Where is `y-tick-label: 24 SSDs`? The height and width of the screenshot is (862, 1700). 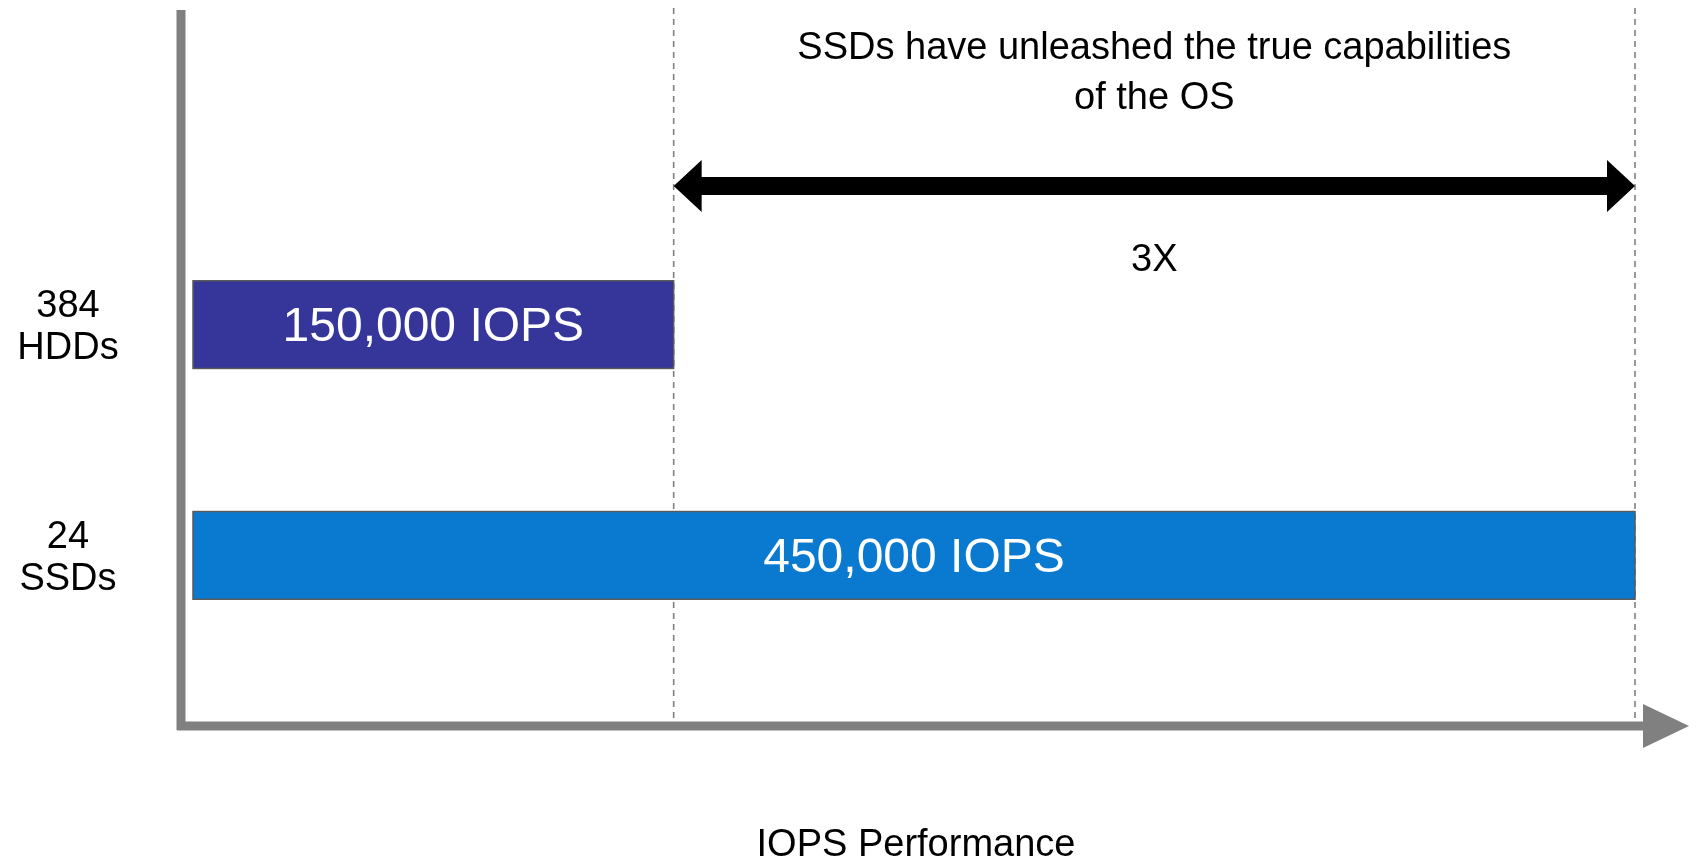 y-tick-label: 24 SSDs is located at coordinates (68, 555).